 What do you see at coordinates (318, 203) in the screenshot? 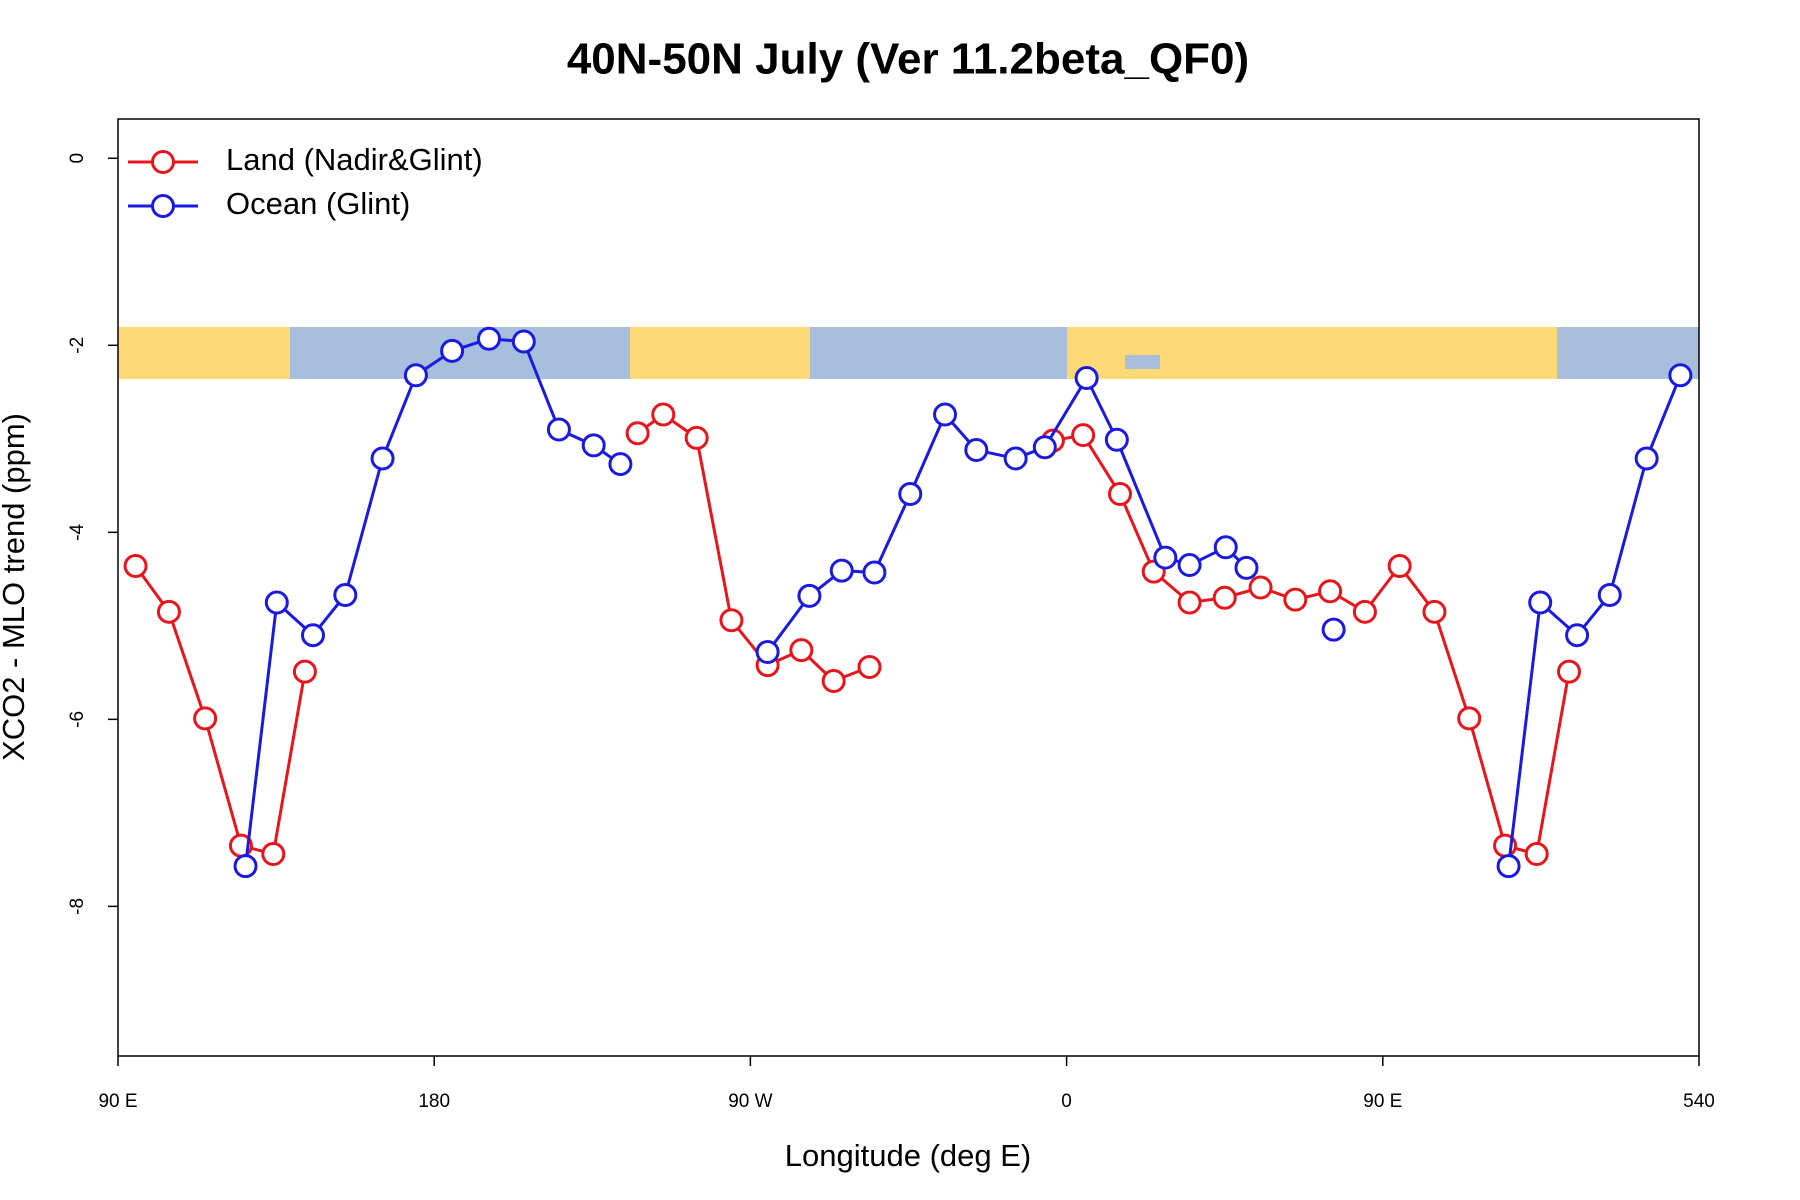
I see `legend-label: Ocean (Glint)` at bounding box center [318, 203].